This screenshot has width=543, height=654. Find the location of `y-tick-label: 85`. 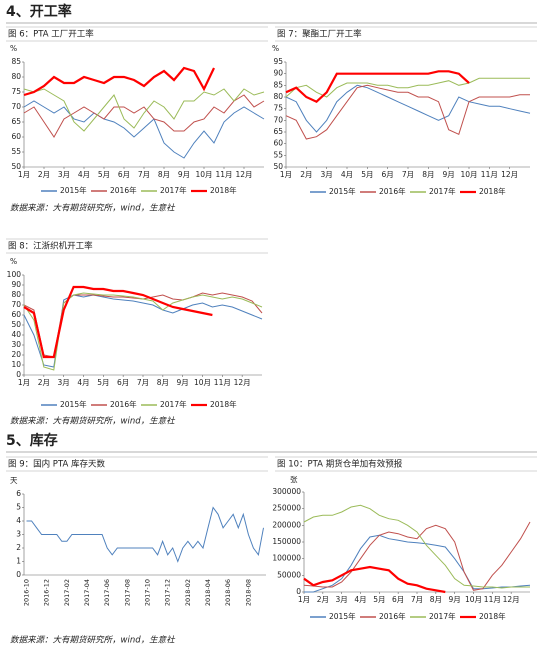

y-tick-label: 85 is located at coordinates (278, 84).